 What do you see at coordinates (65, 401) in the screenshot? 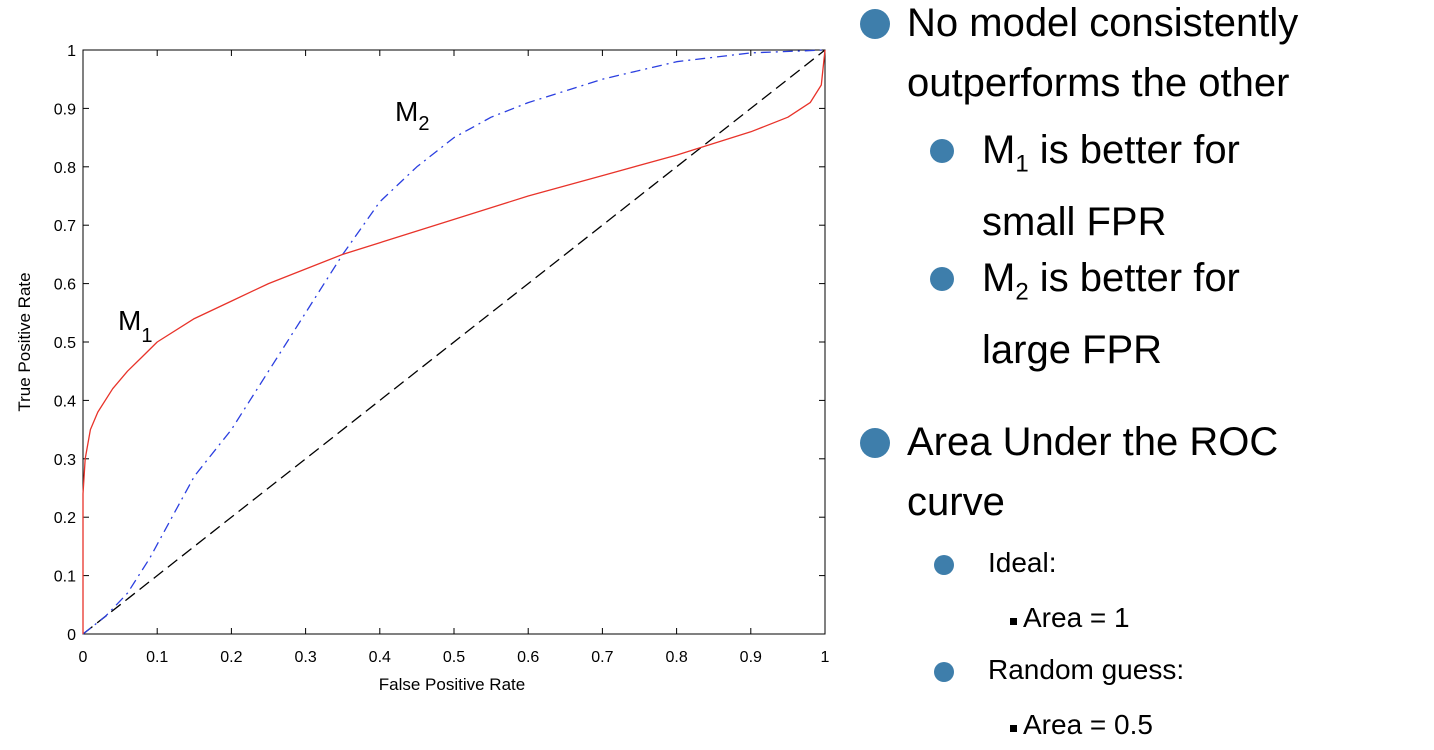
I see `y-tick-label: 0.4` at bounding box center [65, 401].